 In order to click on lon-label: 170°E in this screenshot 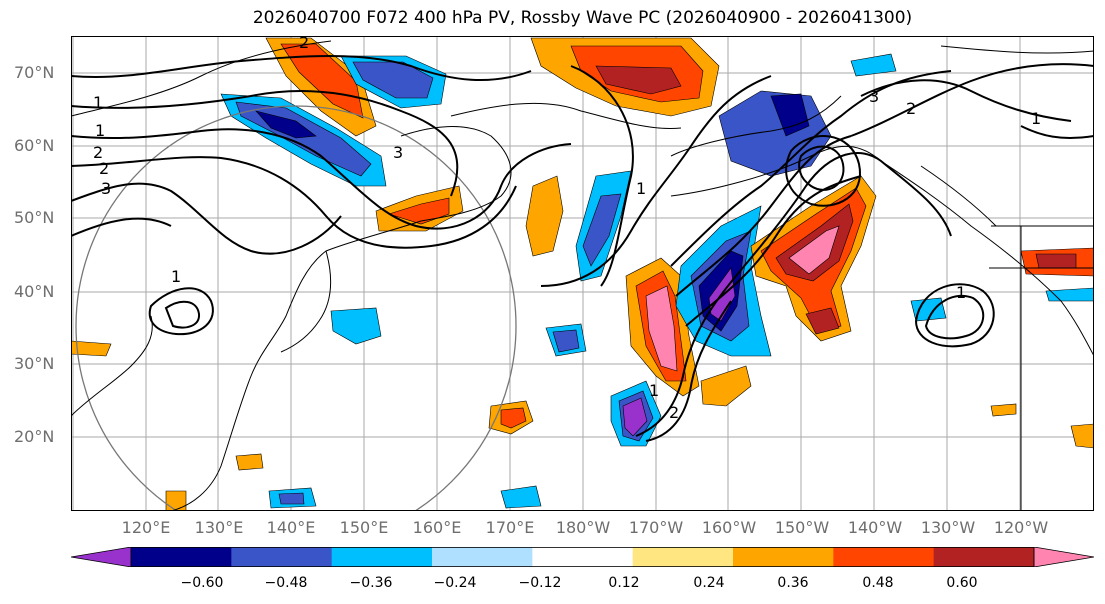, I will do `click(510, 527)`.